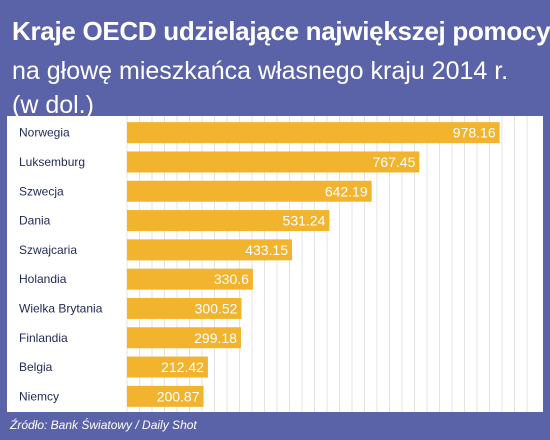 The image size is (550, 440). I want to click on bar-value-label: 330.6, so click(231, 279).